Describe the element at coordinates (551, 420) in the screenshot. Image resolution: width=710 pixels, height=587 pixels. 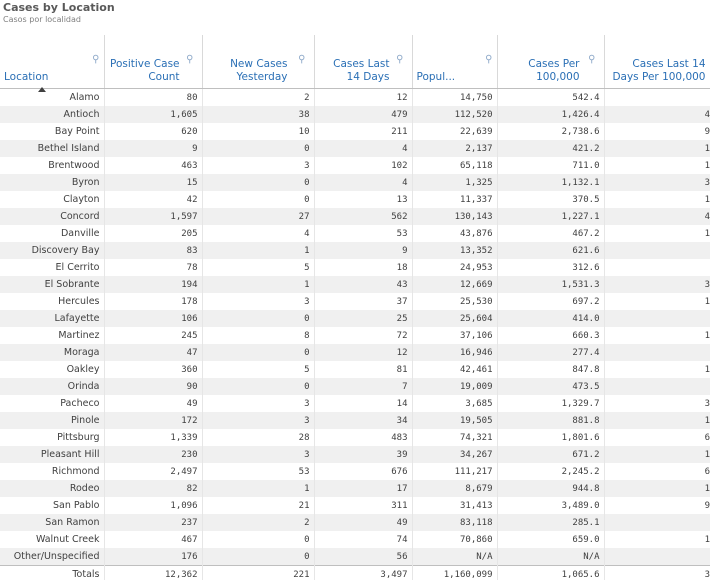
I see `cell-per100k: 881.8` at that location.